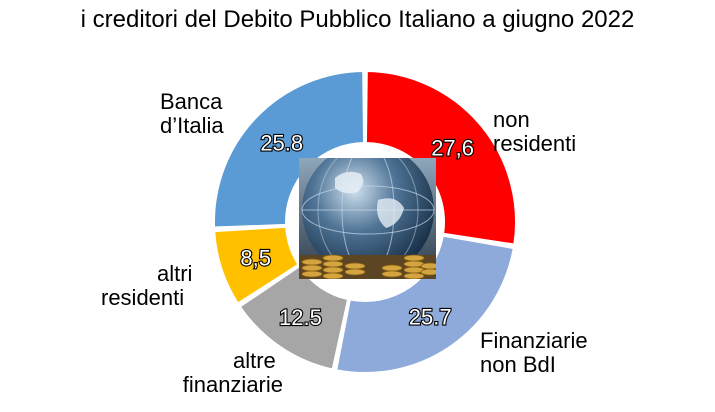 This screenshot has width=715, height=412. I want to click on slice-non-residenti, so click(440, 157).